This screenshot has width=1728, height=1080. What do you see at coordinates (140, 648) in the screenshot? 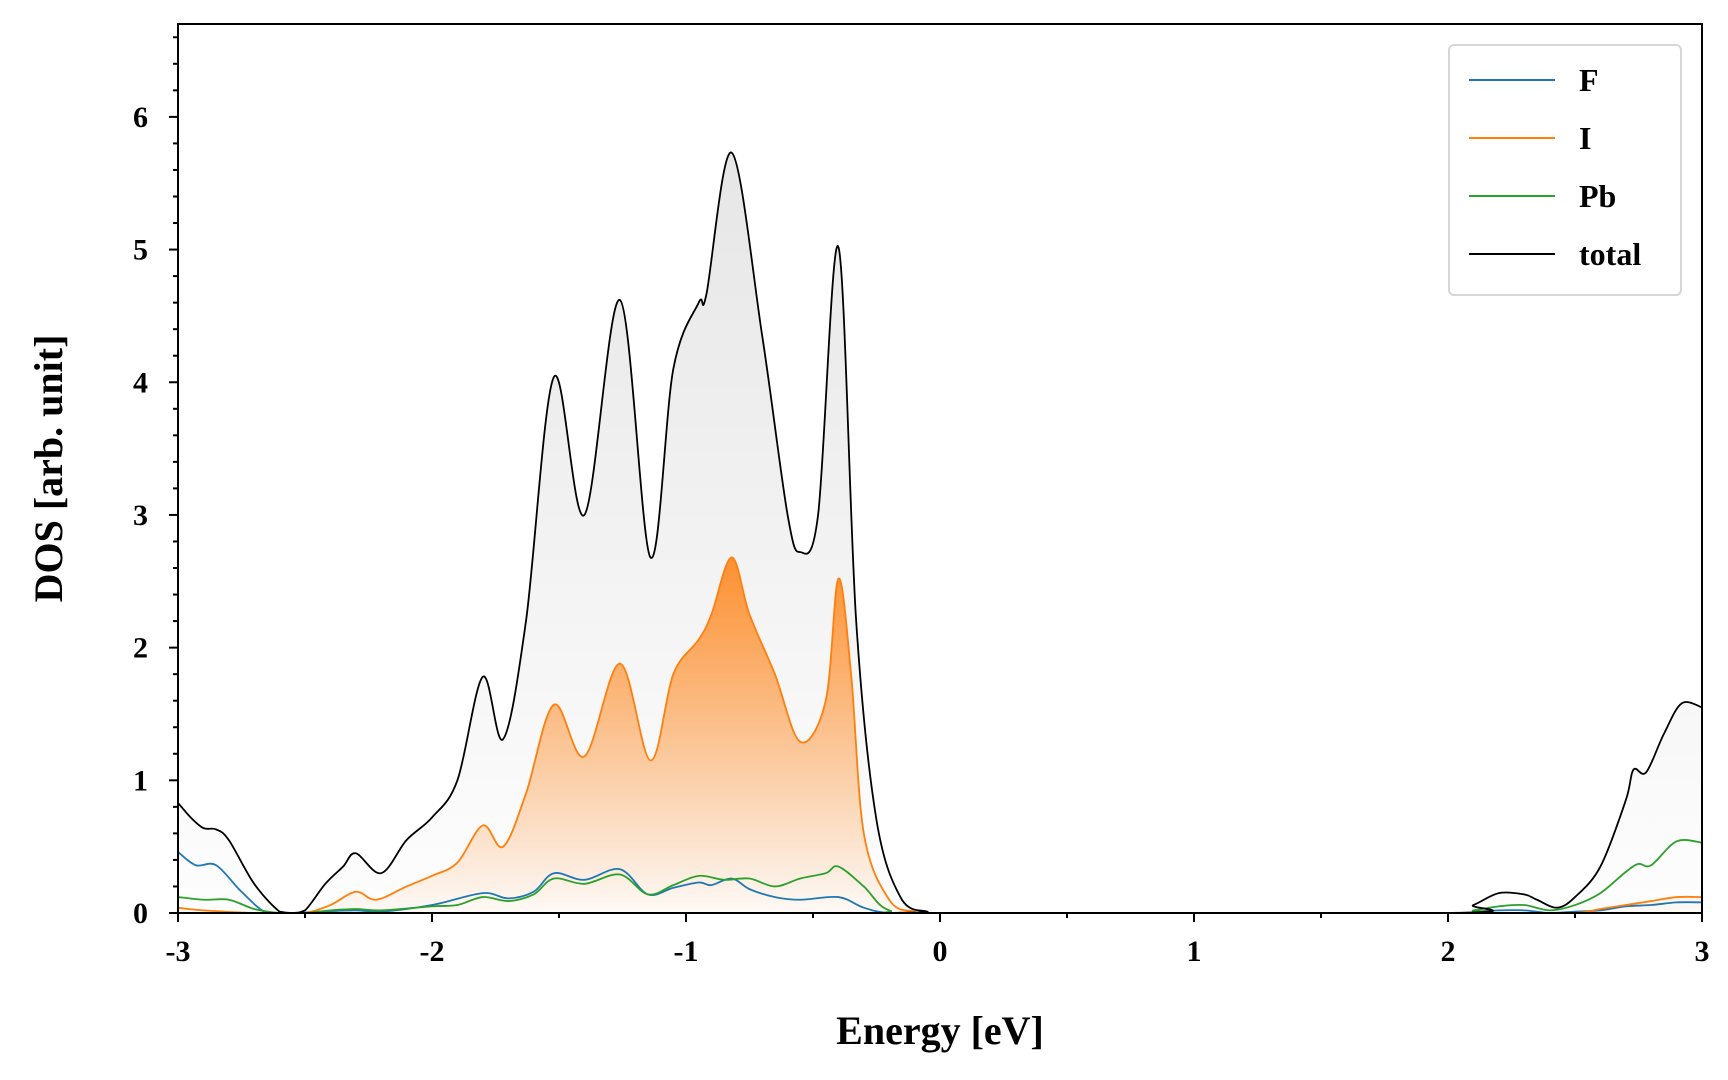
I see `y-tick-label: 2` at bounding box center [140, 648].